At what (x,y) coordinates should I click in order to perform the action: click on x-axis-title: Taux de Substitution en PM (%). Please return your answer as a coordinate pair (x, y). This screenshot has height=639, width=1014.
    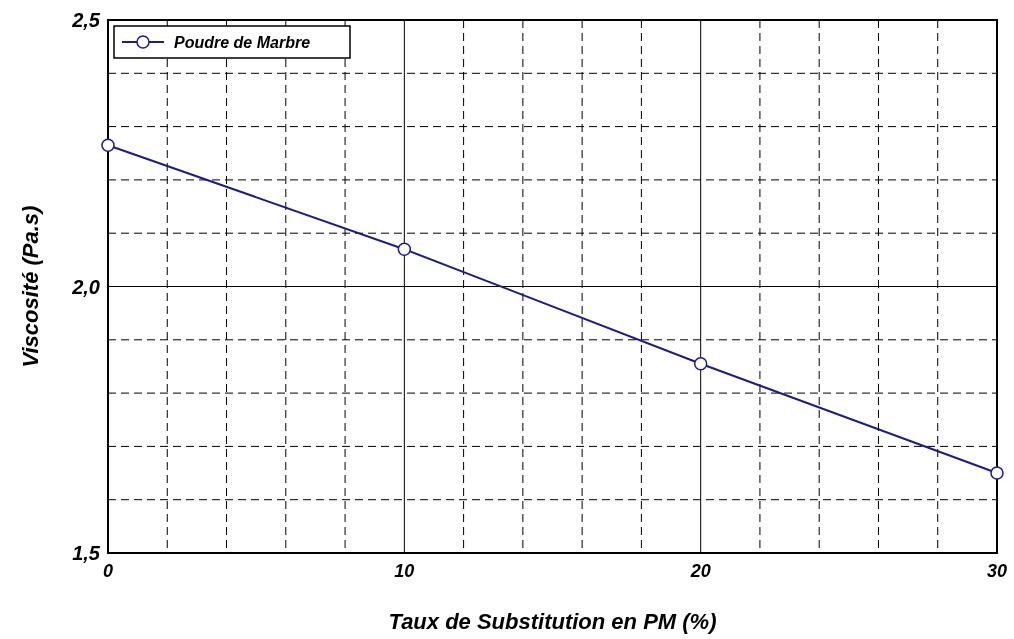
    Looking at the image, I should click on (552, 621).